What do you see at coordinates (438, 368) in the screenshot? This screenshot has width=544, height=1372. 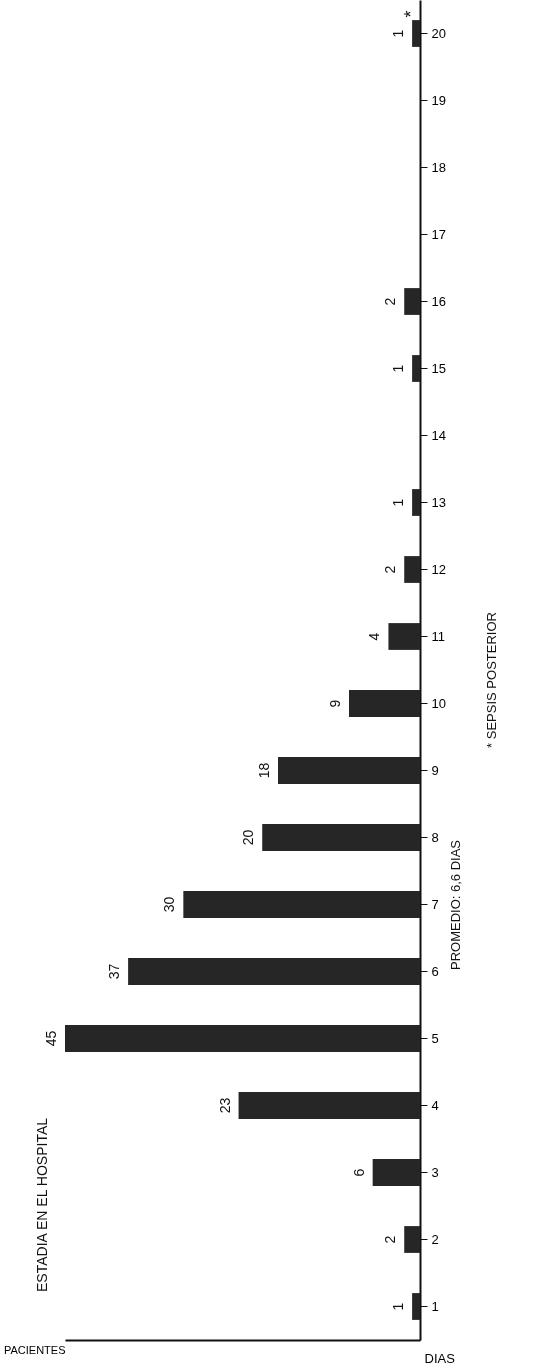 I see `y-tick-label: 15` at bounding box center [438, 368].